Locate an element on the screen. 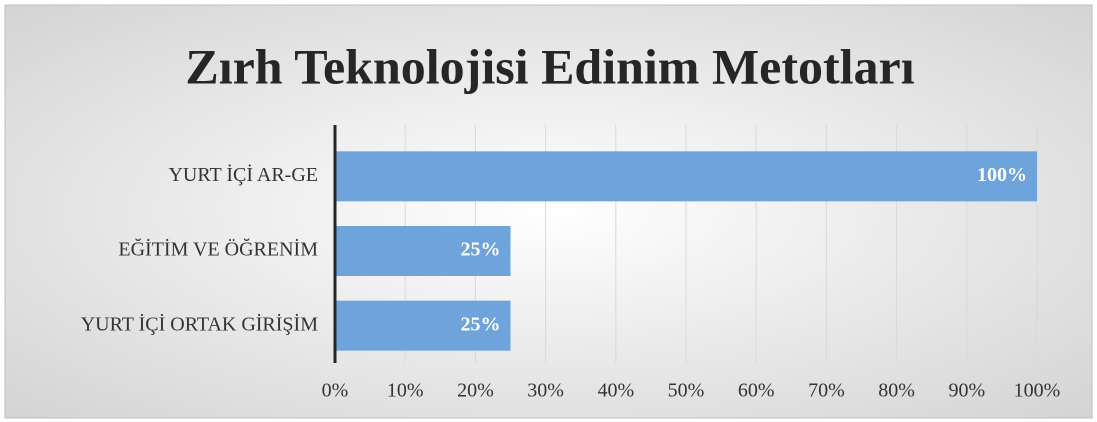 The image size is (1097, 422). x-tick-label: 0% is located at coordinates (335, 391).